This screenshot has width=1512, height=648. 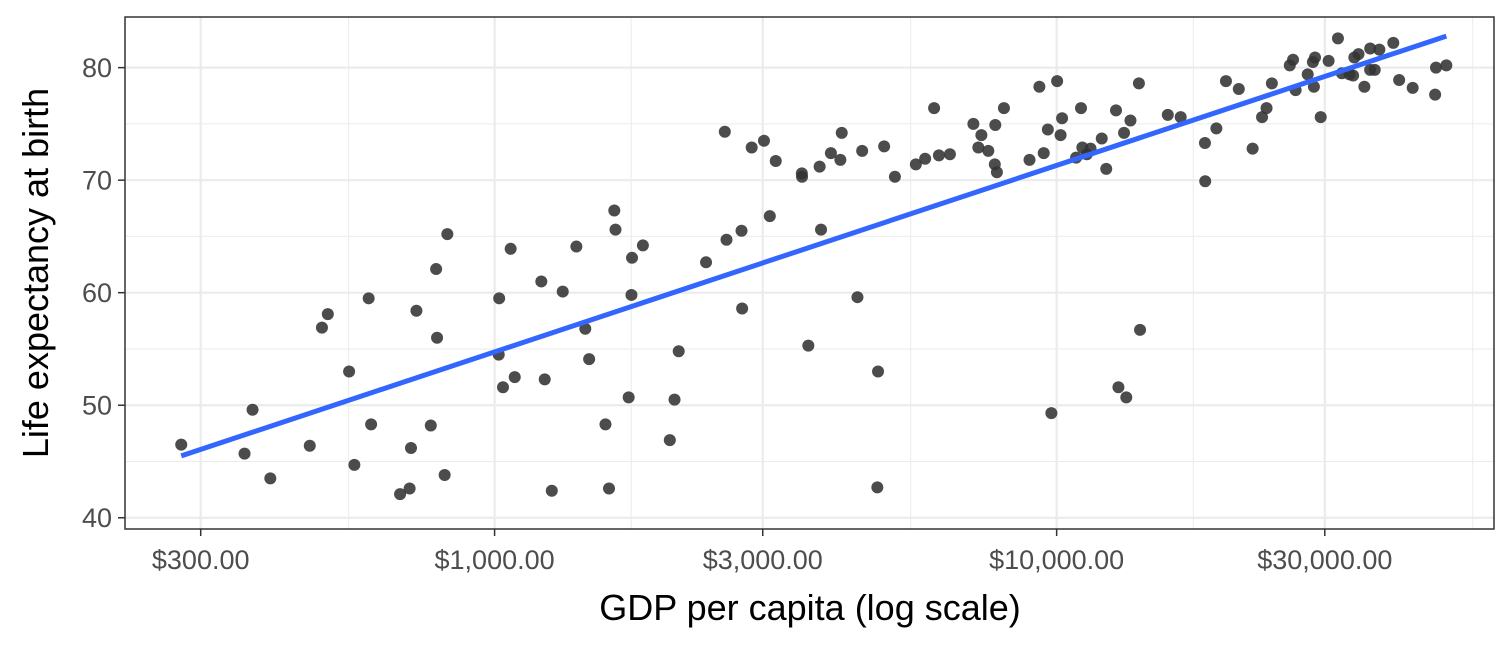 I want to click on x-tick-label: $10,000.00, so click(x=1056, y=560).